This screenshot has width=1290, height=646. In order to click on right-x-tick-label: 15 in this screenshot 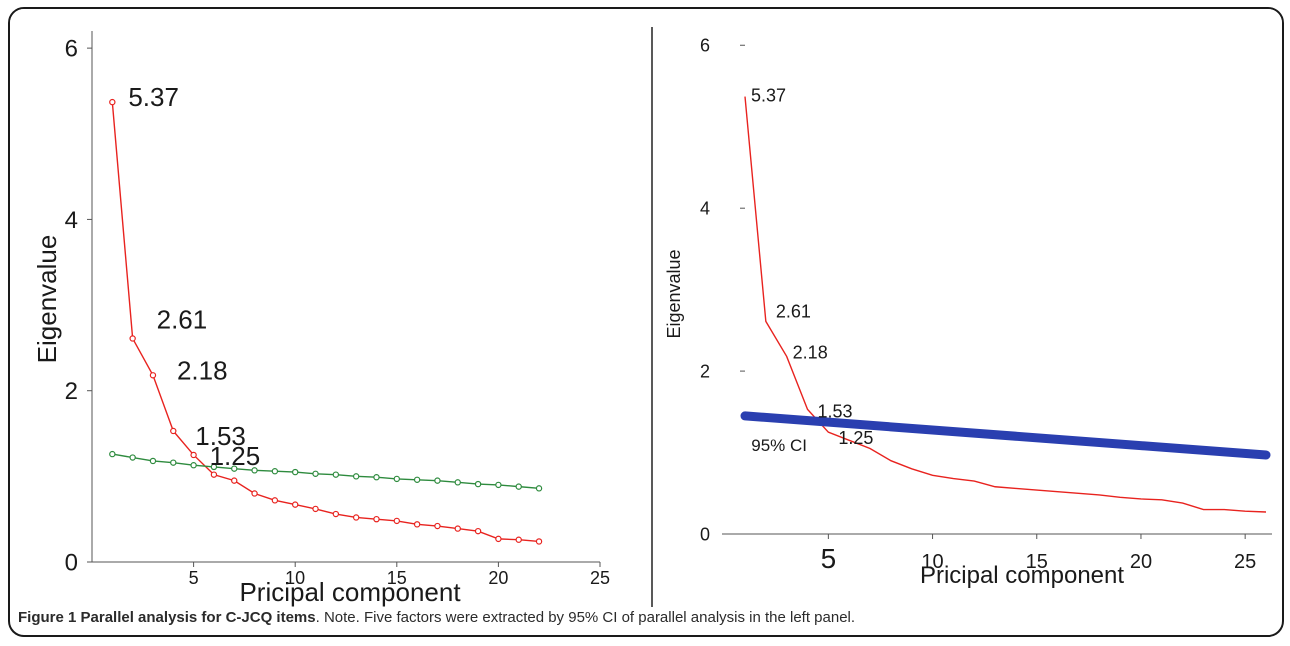, I will do `click(1037, 562)`.